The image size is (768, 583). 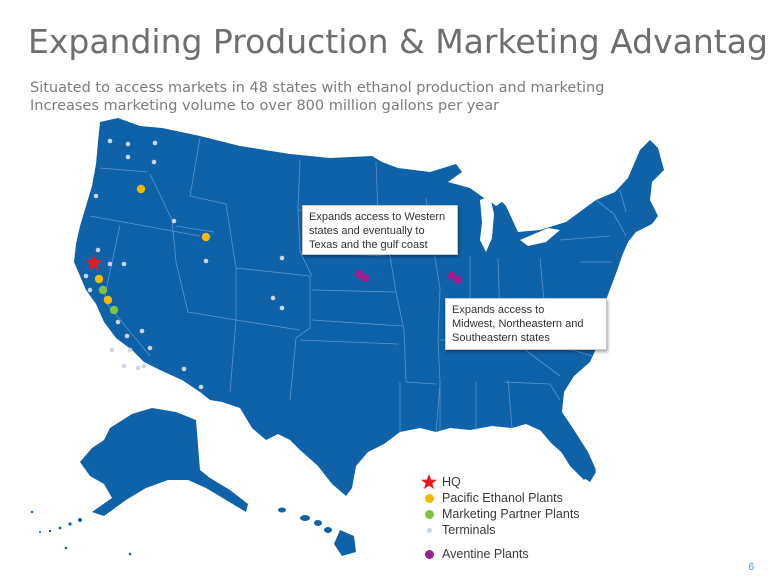 I want to click on terminal-markers, so click(x=184, y=264).